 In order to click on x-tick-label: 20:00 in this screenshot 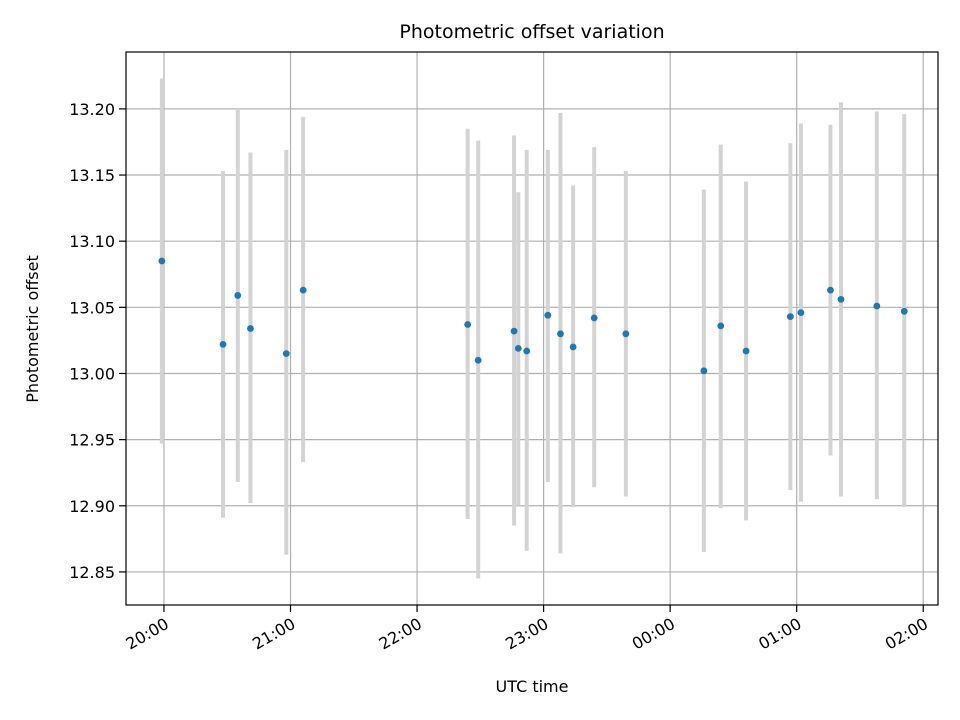, I will do `click(147, 634)`.